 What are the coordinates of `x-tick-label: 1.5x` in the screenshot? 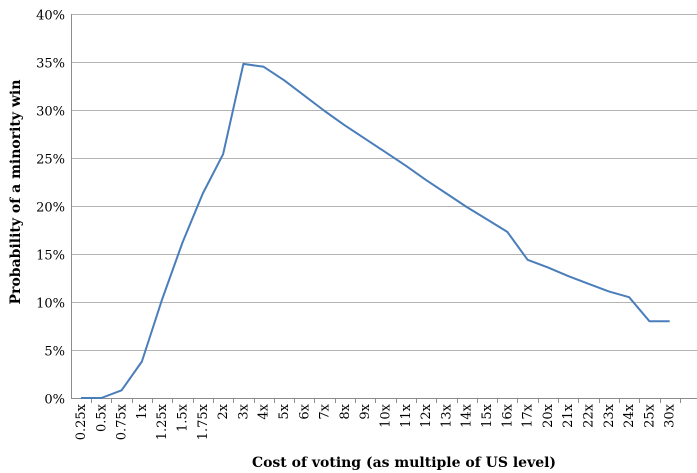 It's located at (183, 417).